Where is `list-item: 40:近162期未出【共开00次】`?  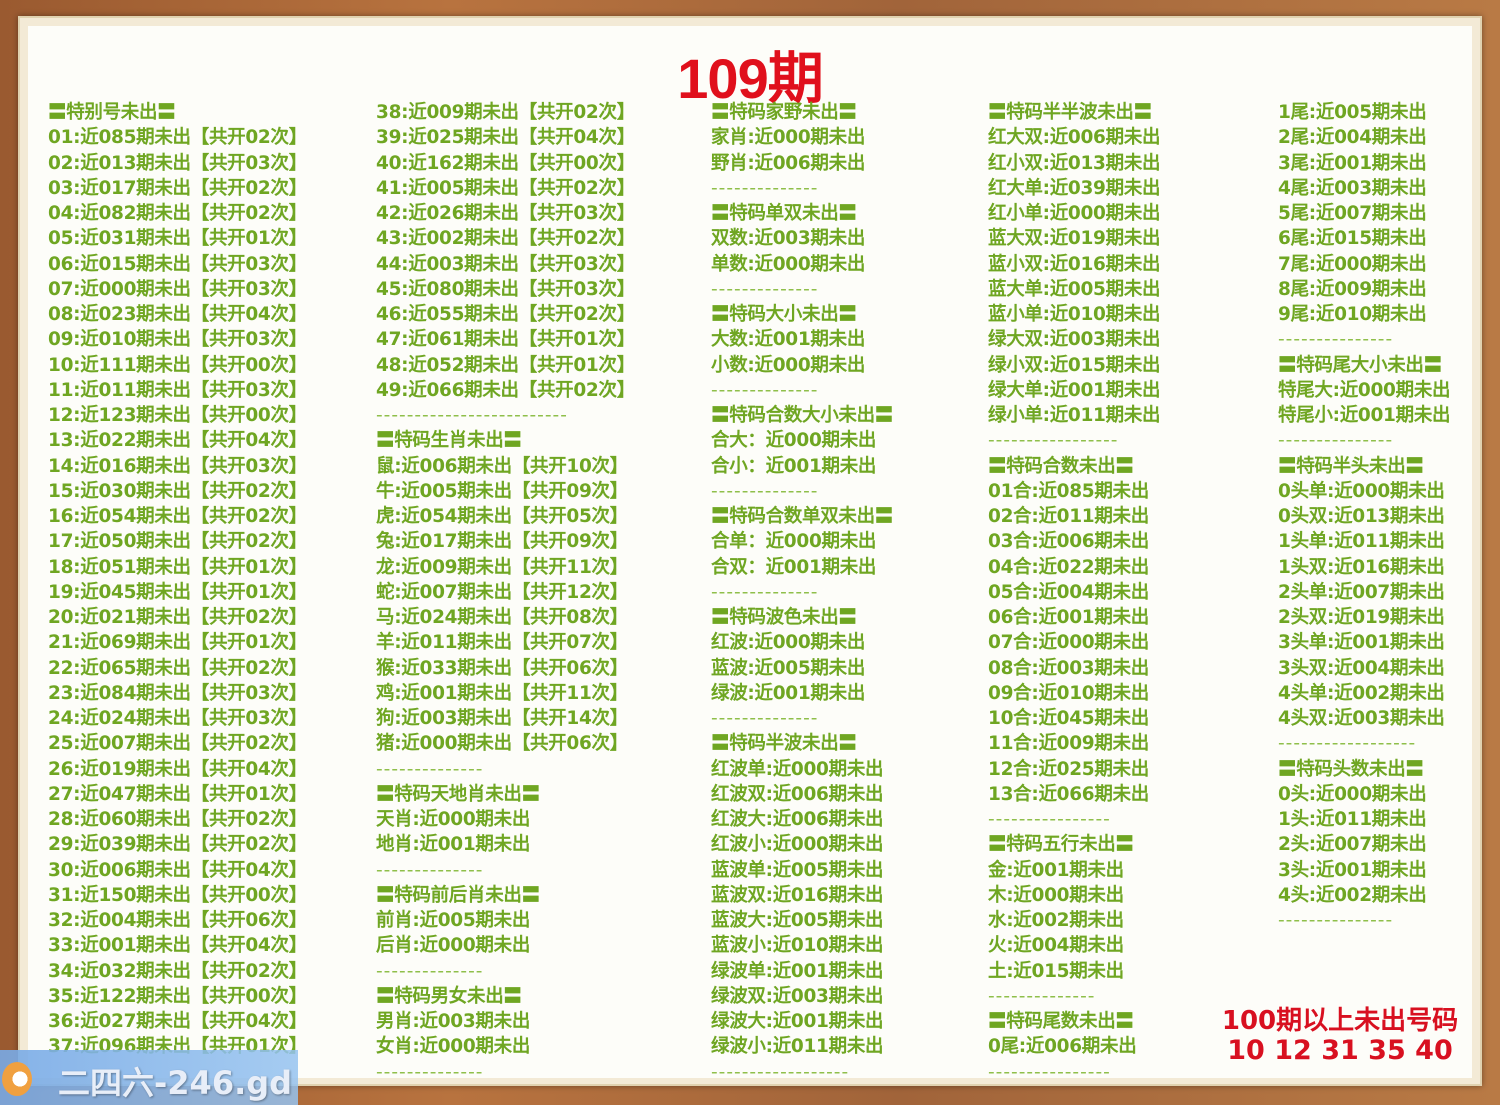
list-item: 40:近162期未出【共开00次】 is located at coordinates (505, 163).